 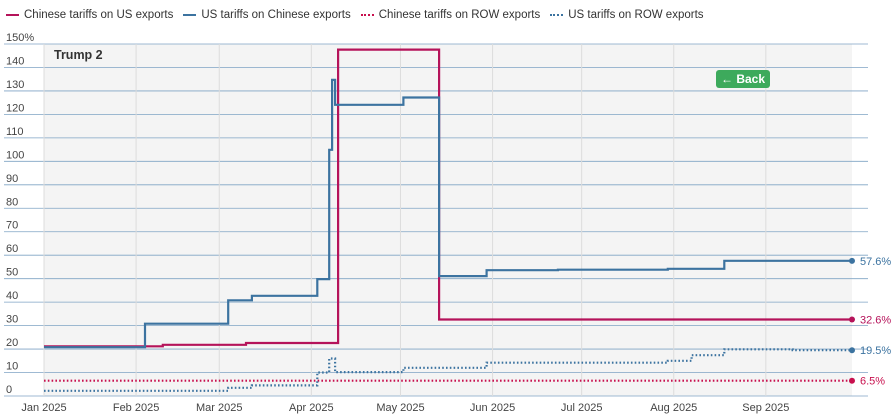 What do you see at coordinates (765, 408) in the screenshot?
I see `x-tick-label: Sep 2025` at bounding box center [765, 408].